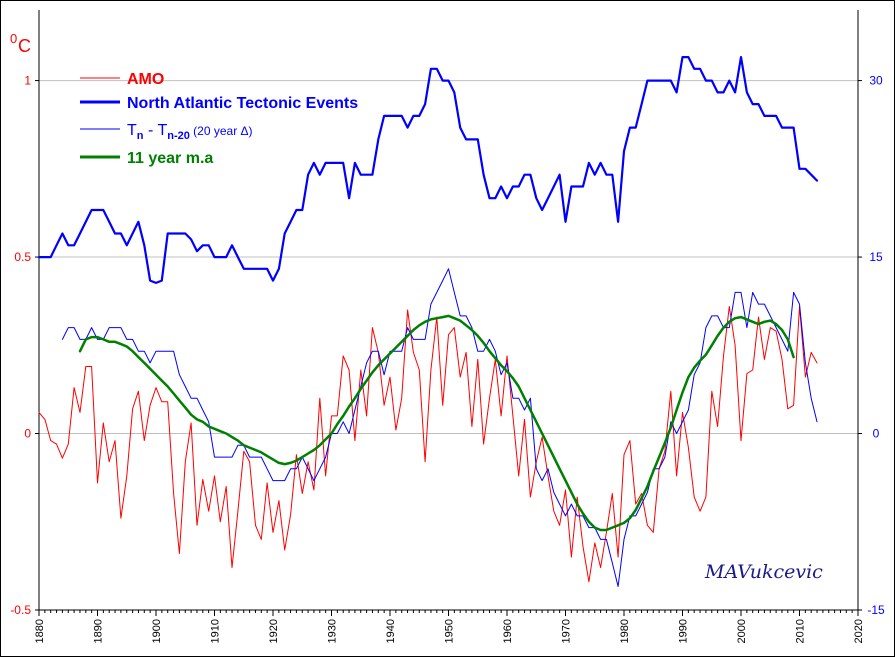  I want to click on legend-delta-sub2: n-20, so click(178, 136).